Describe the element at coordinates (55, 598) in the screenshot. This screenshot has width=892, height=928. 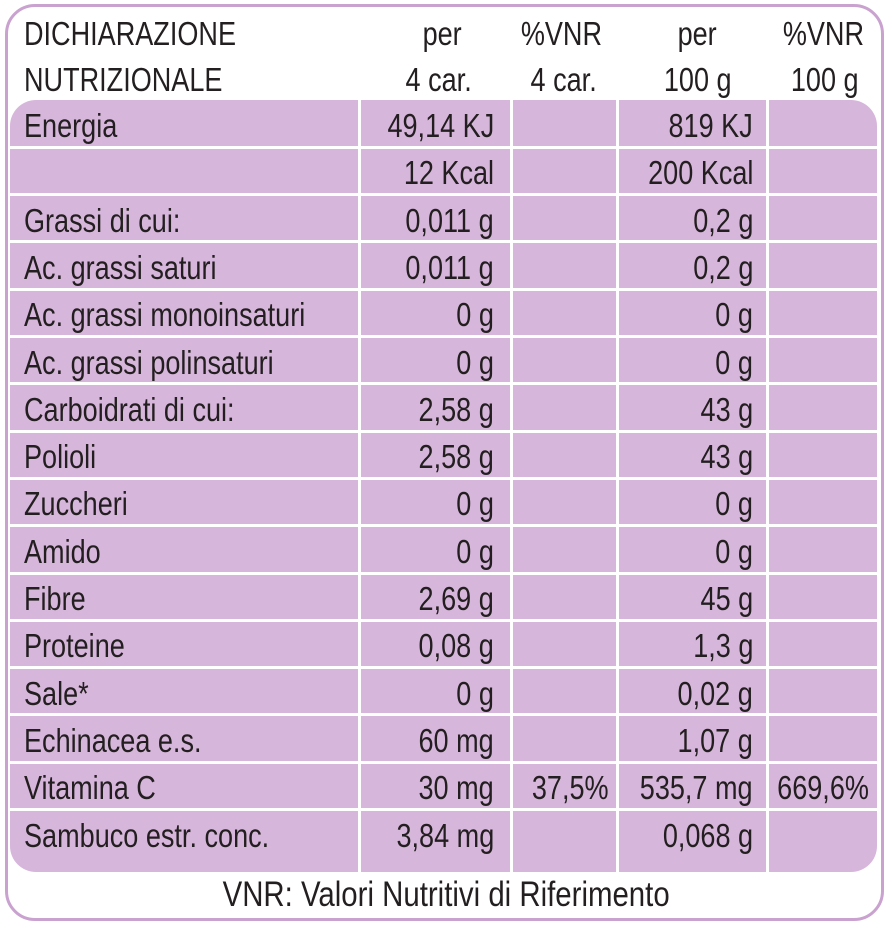
I see `nutrient-name: Fibre` at that location.